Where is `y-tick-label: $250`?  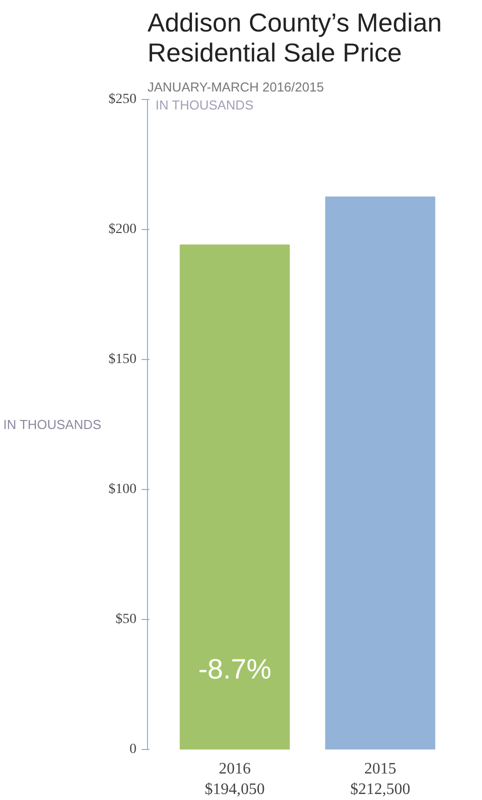
y-tick-label: $250 is located at coordinates (122, 99).